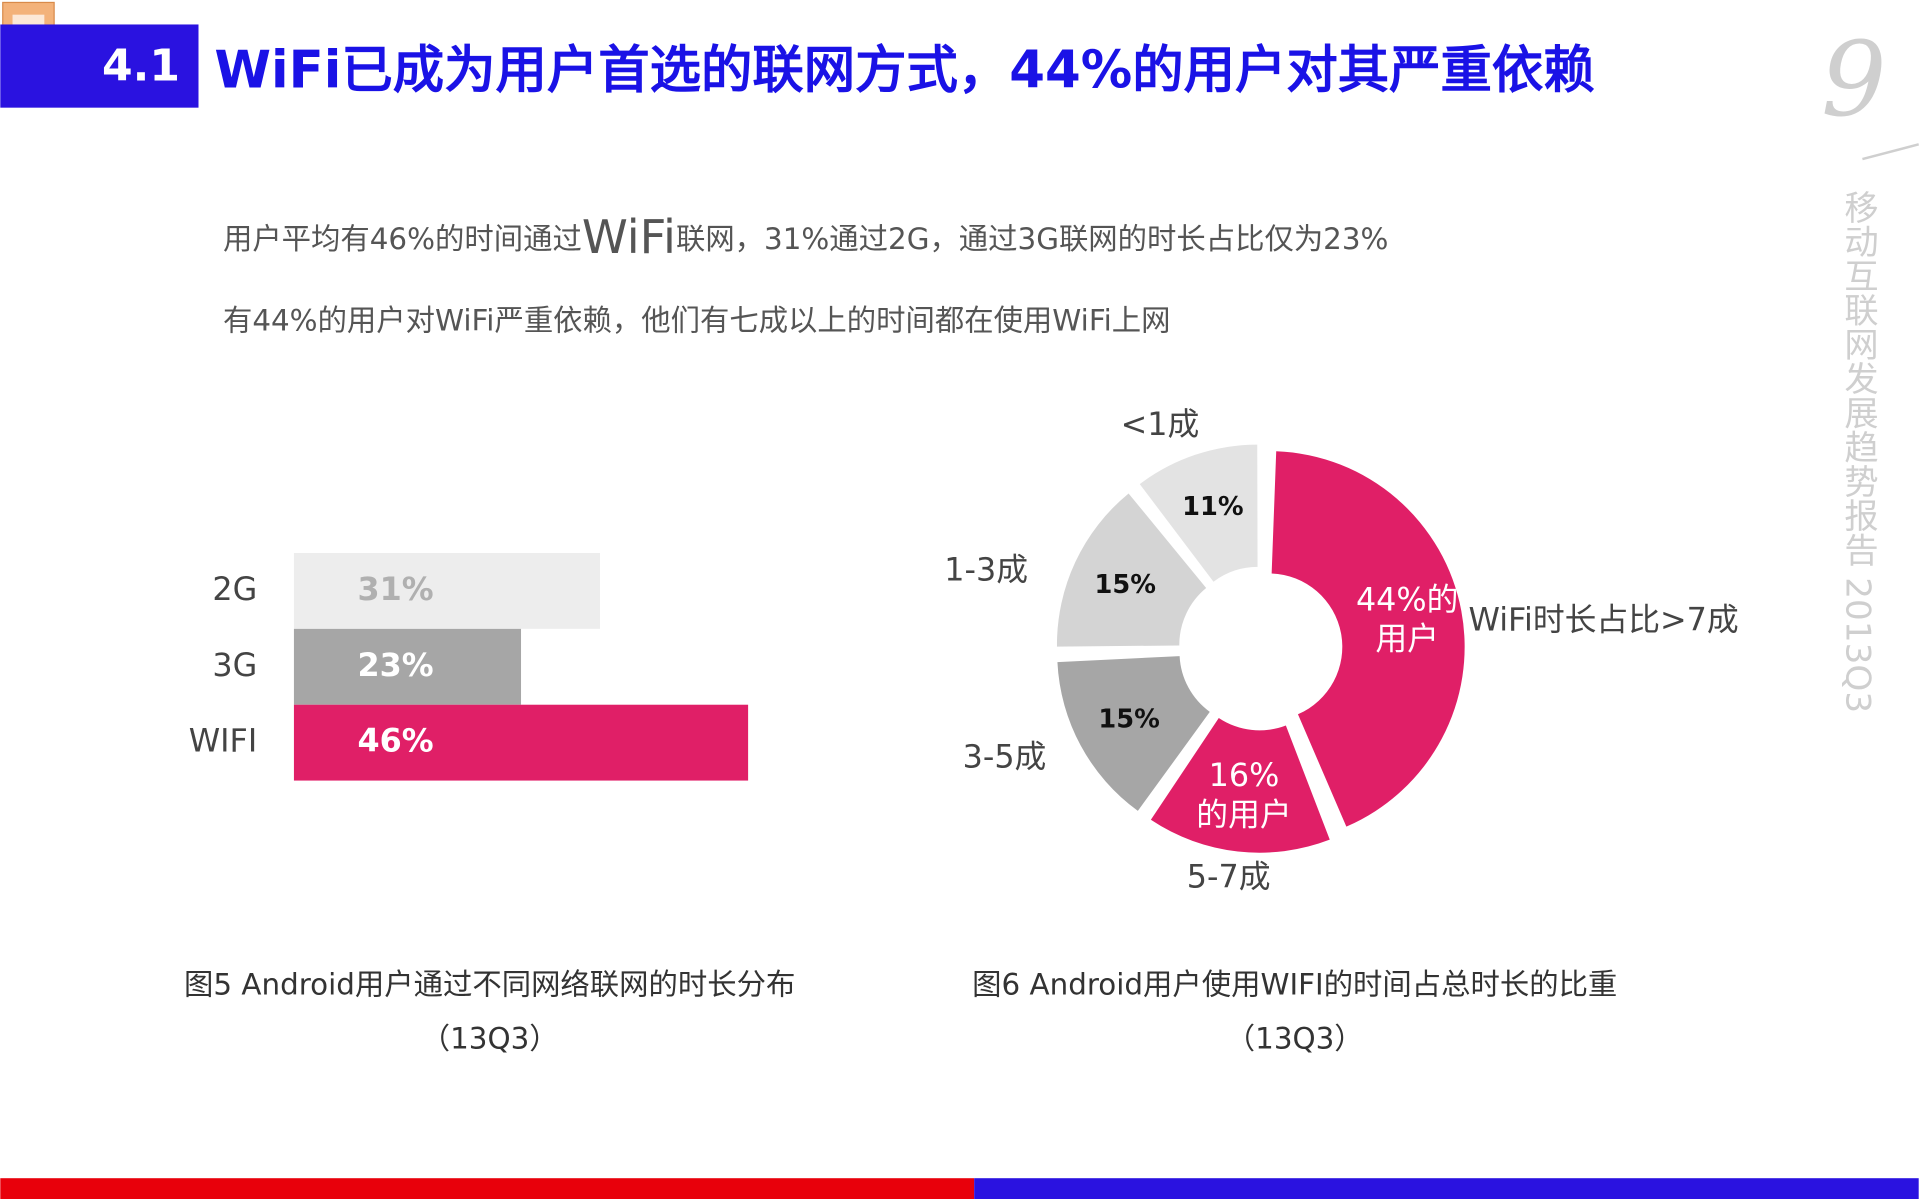  I want to click on value-label-line: 44%的, so click(1407, 599).